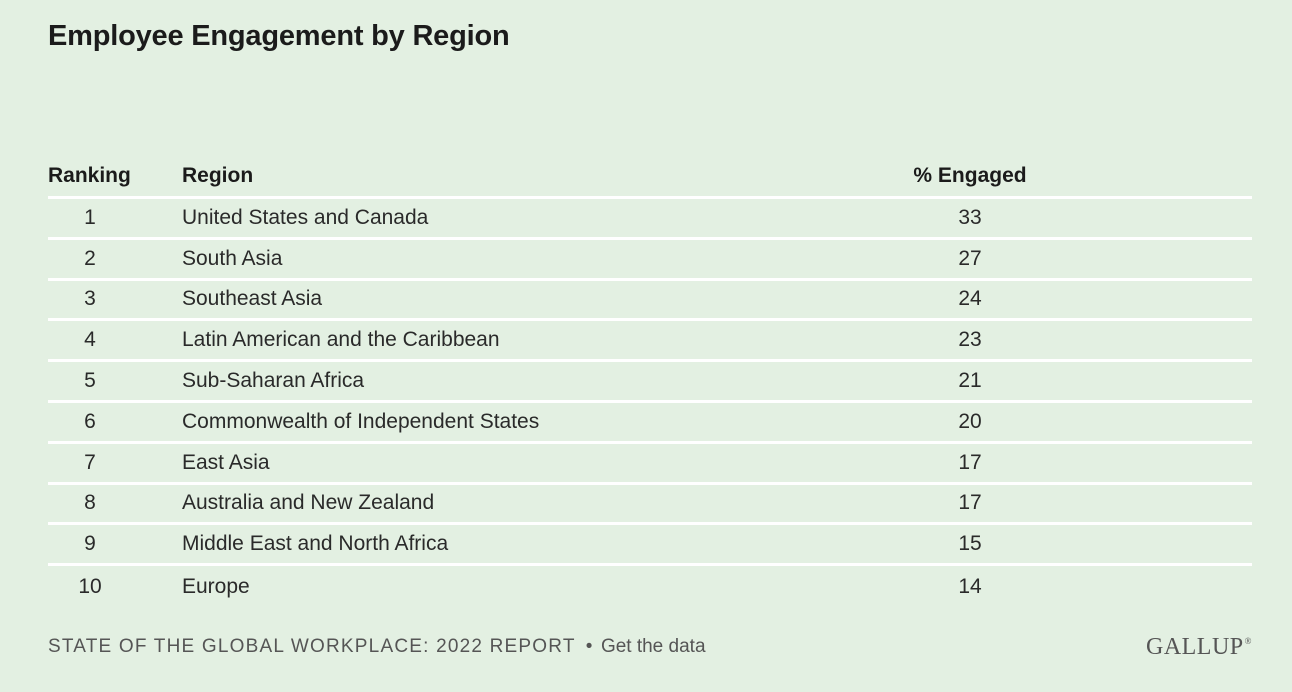 Image resolution: width=1292 pixels, height=692 pixels. Describe the element at coordinates (89, 175) in the screenshot. I see `header-ranking: Ranking` at that location.